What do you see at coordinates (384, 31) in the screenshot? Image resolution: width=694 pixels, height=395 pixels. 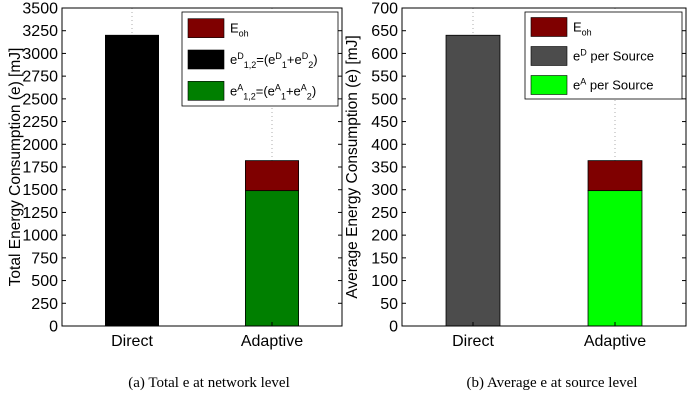 I see `y-tick-label: 650` at bounding box center [384, 31].